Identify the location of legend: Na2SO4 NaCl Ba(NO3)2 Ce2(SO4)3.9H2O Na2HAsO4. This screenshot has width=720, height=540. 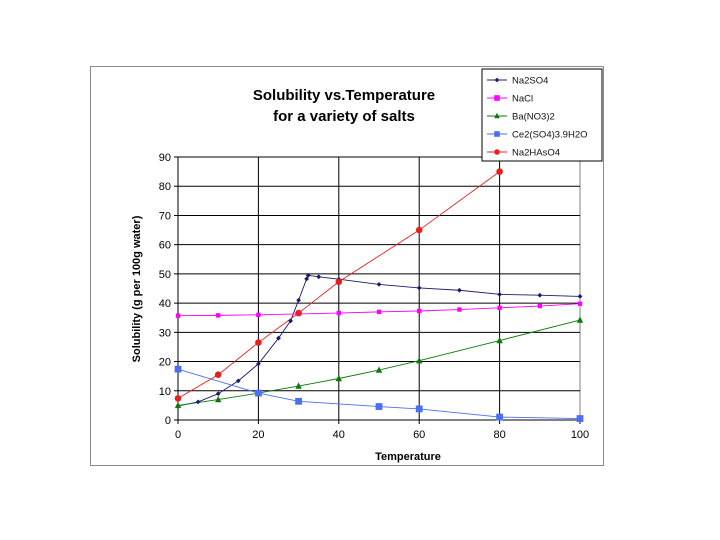
(542, 115).